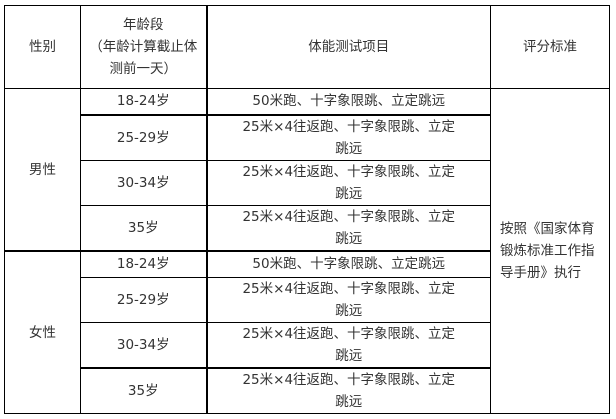  Describe the element at coordinates (42, 332) in the screenshot. I see `gender-cell: 女性` at that location.